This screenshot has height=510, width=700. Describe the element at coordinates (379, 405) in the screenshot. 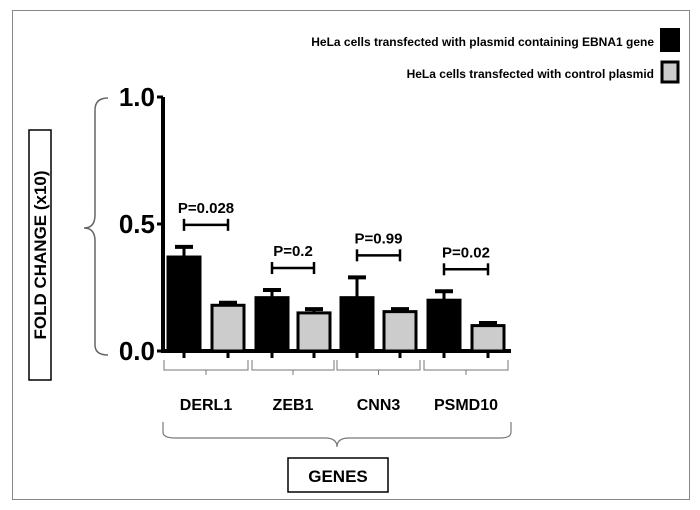

I see `category-label: CNN3` at that location.